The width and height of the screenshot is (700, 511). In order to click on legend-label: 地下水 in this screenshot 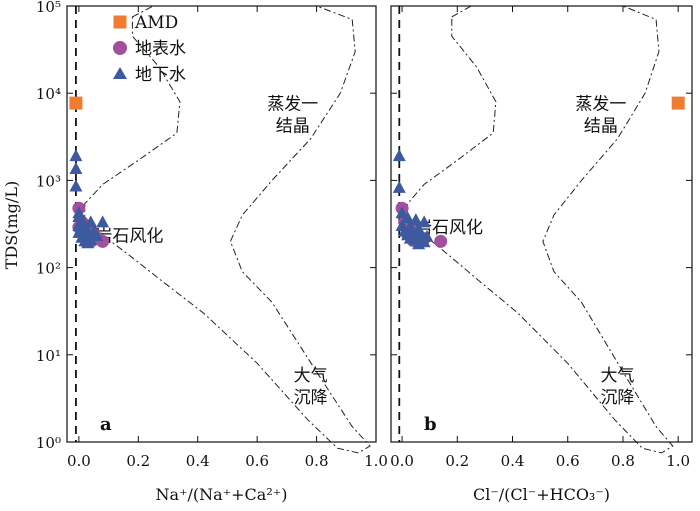, I will do `click(160, 75)`.